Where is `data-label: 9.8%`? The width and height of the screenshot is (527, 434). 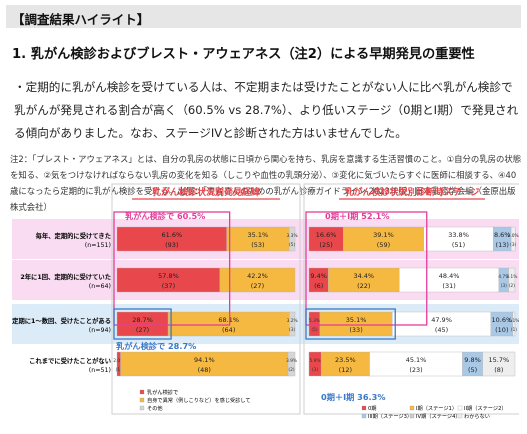 data-label: 9.8% is located at coordinates (472, 360).